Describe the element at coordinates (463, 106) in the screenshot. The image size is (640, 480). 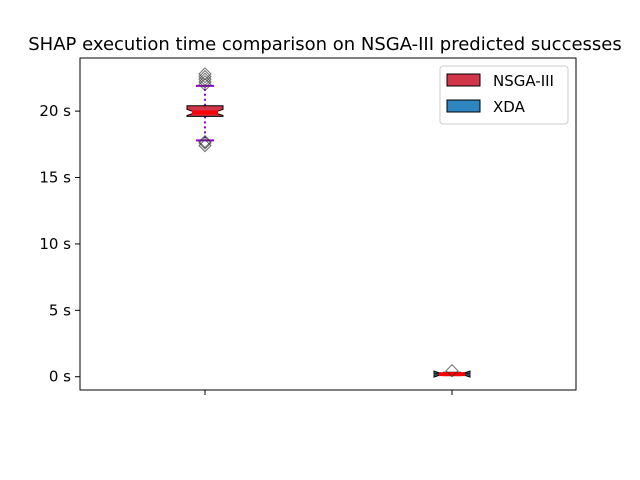
I see `legend-swatch-xda` at that location.